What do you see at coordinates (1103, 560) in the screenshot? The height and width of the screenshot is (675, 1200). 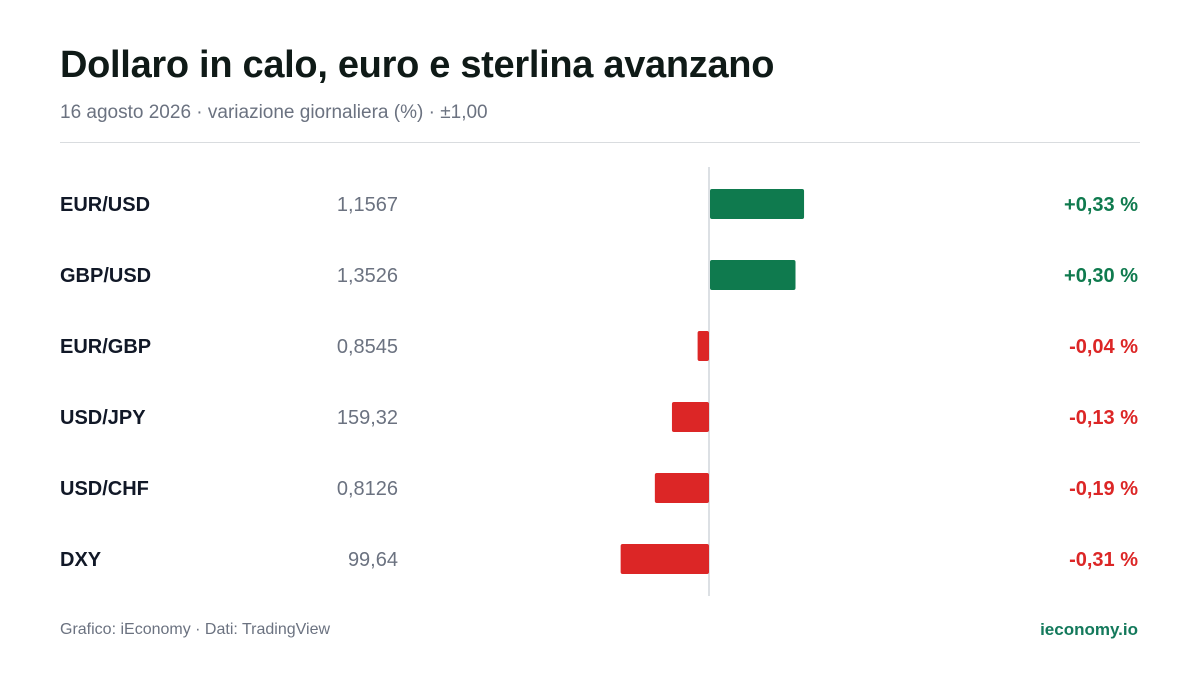 I see `value-label: -0,31 %` at bounding box center [1103, 560].